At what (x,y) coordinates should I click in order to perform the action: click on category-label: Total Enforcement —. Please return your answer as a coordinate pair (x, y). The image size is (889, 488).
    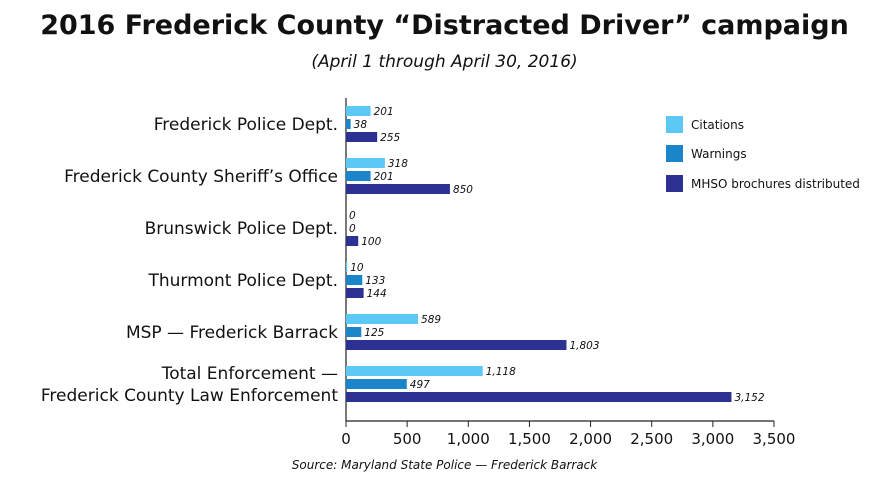
    Looking at the image, I should click on (249, 374).